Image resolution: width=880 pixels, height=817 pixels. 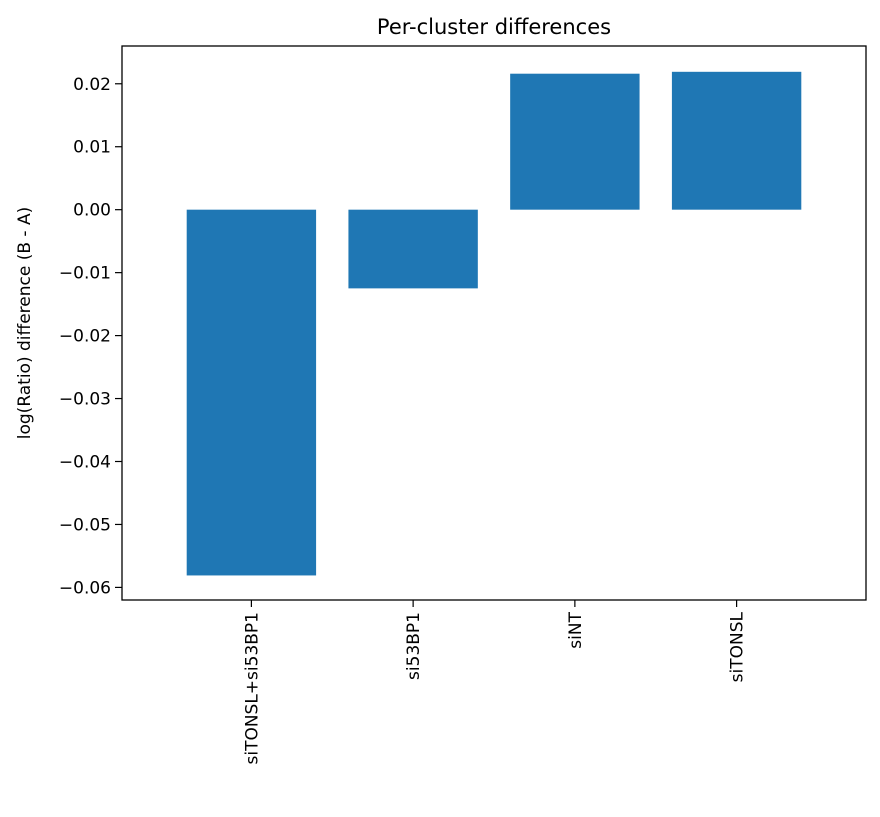 What do you see at coordinates (85, 588) in the screenshot?
I see `y-tick-label-8: −0.06` at bounding box center [85, 588].